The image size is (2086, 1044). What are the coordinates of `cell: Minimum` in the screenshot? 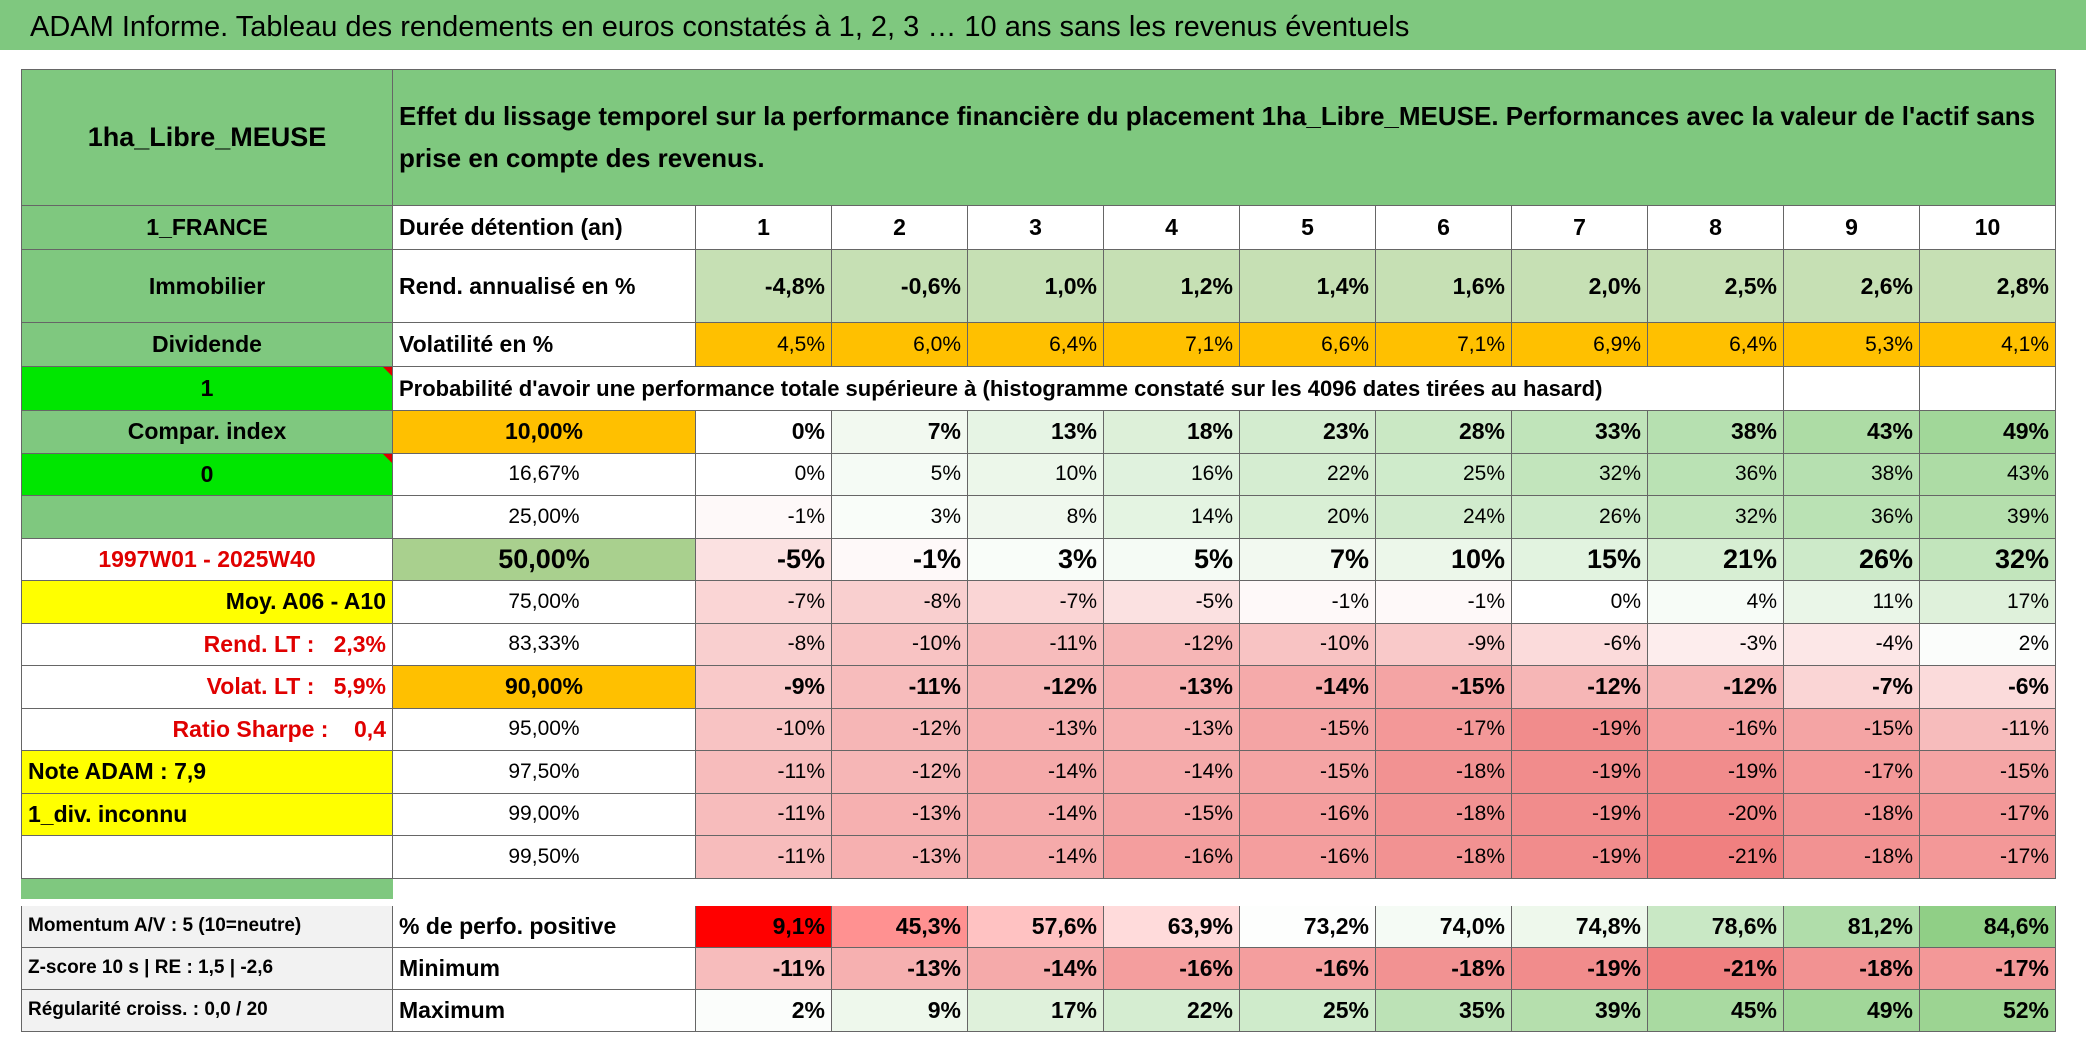 It's located at (544, 968).